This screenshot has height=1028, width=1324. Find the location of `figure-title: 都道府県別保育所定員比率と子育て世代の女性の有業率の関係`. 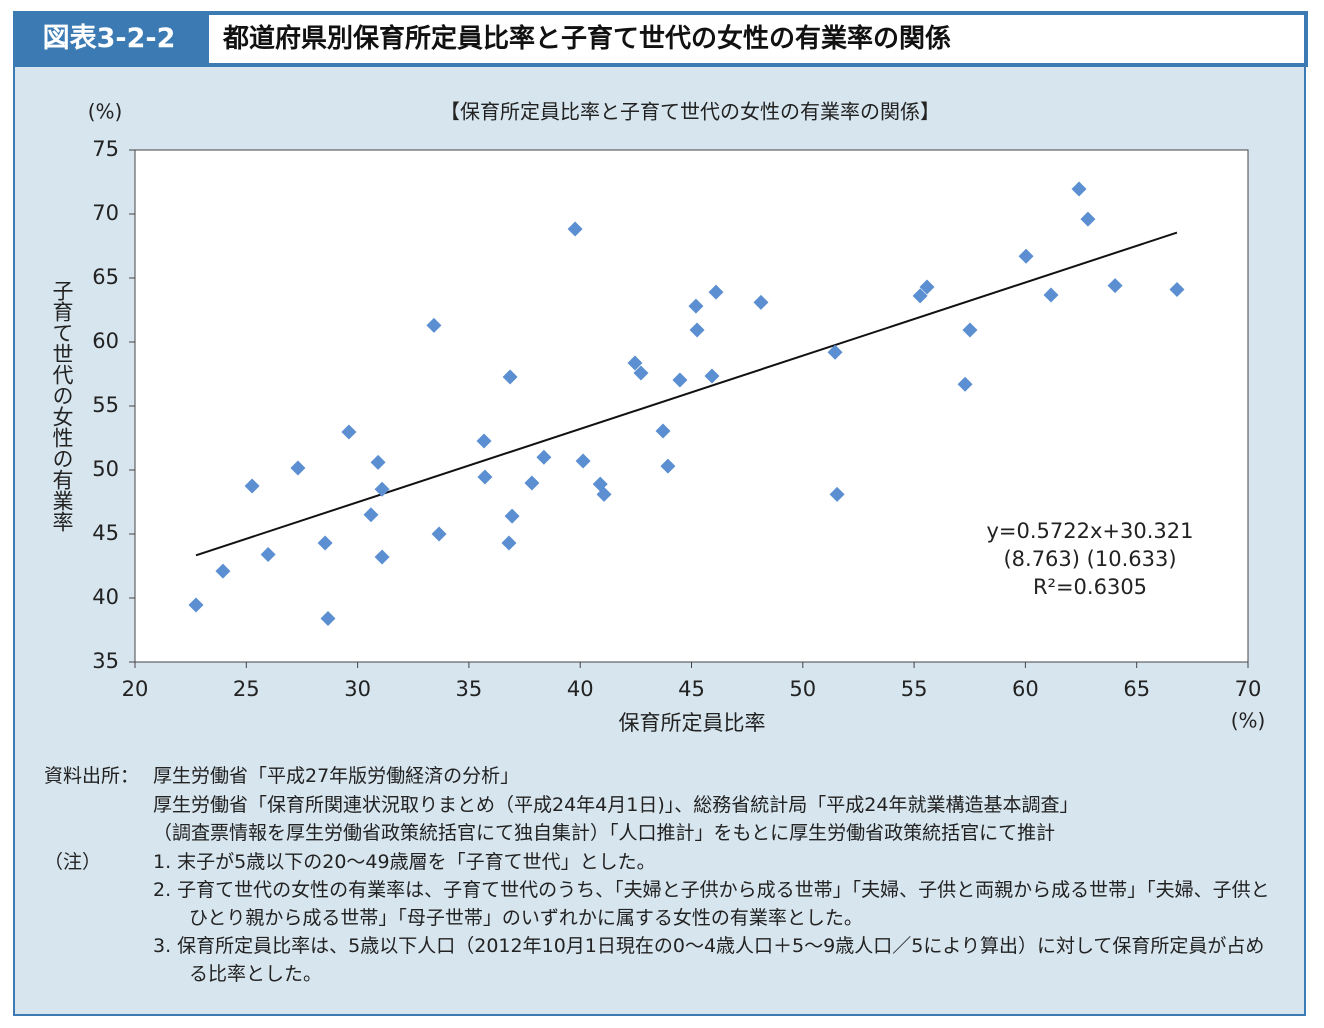

figure-title: 都道府県別保育所定員比率と子育て世代の女性の有業率の関係 is located at coordinates (756, 39).